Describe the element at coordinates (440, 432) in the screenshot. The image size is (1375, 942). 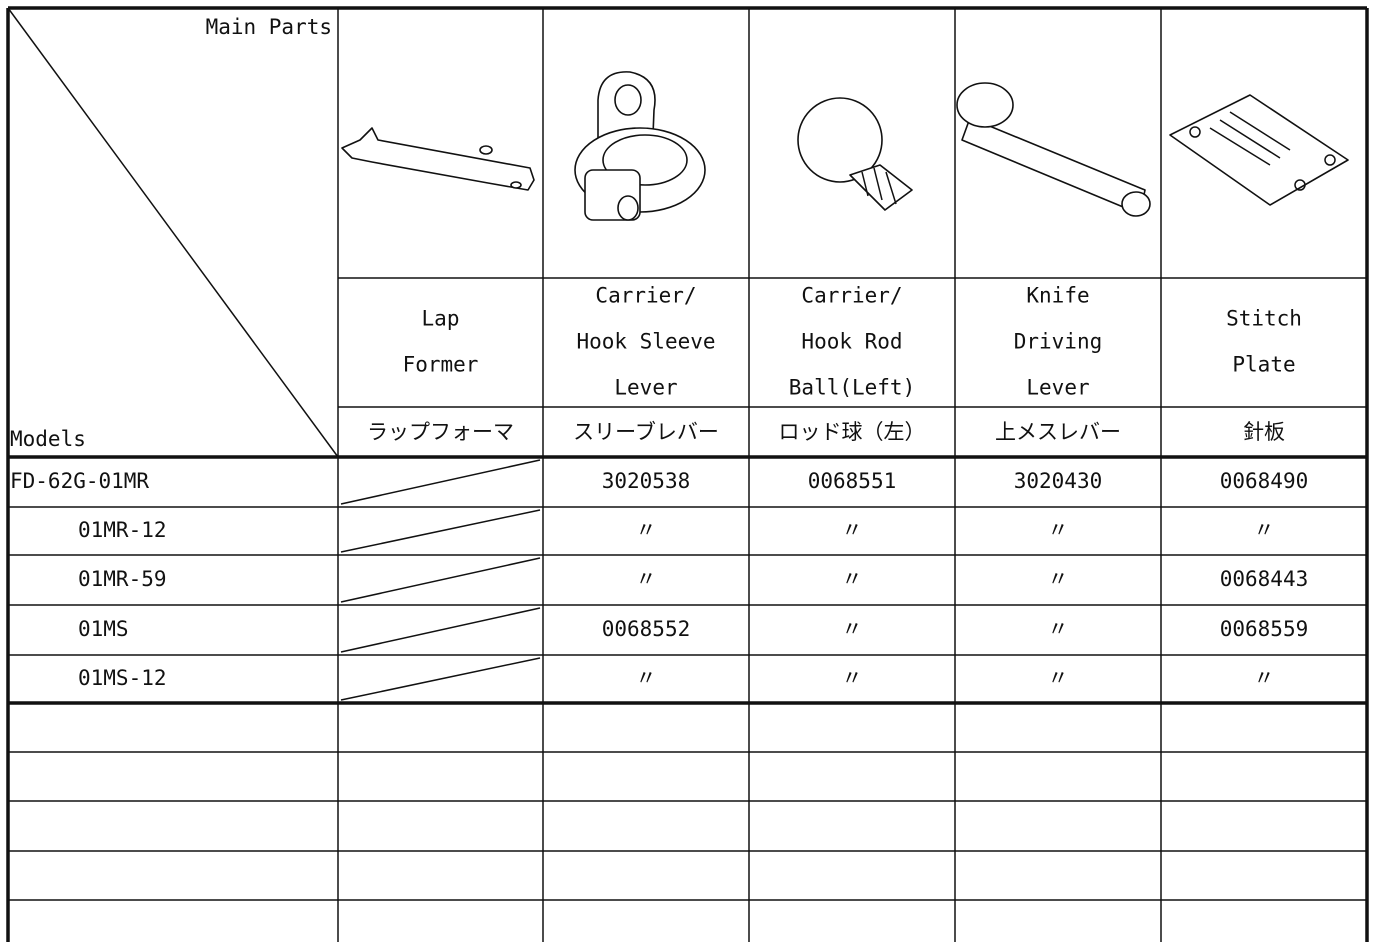
I see `part-japanese-name: ラップフォーマ` at that location.